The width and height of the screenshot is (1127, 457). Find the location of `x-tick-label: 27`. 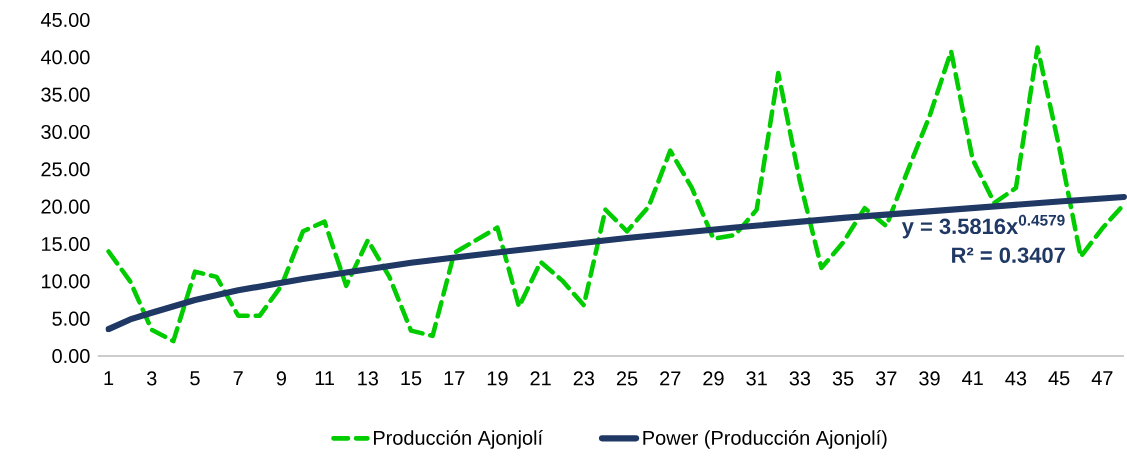

x-tick-label: 27 is located at coordinates (670, 378).